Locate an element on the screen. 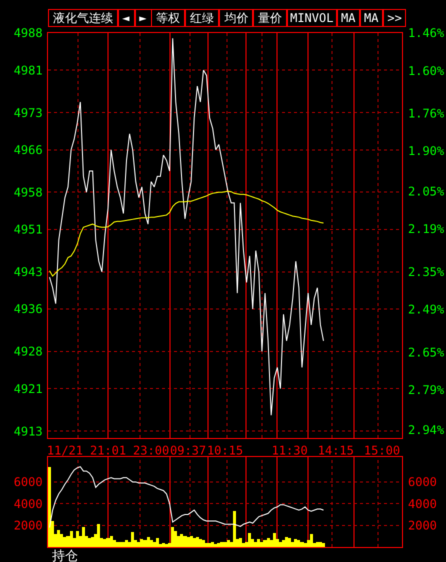 The height and width of the screenshot is (562, 446). x-tick-label: 15:00 is located at coordinates (382, 450).